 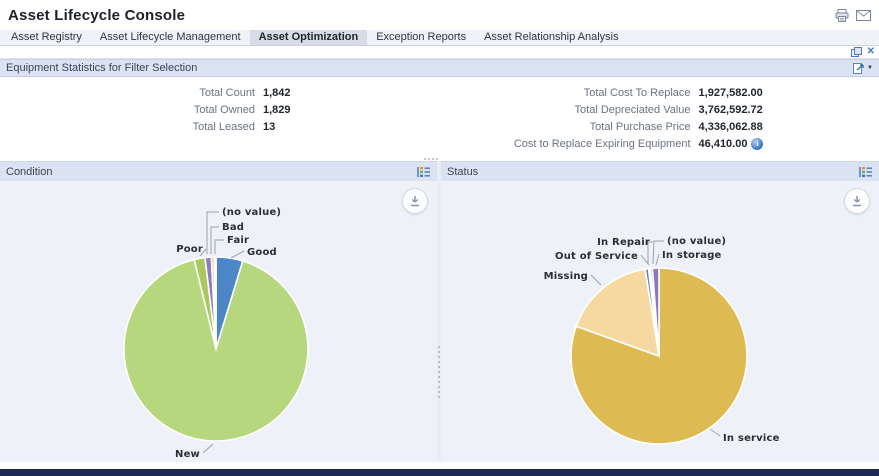 I want to click on stat-label: Total Leased, so click(x=223, y=127).